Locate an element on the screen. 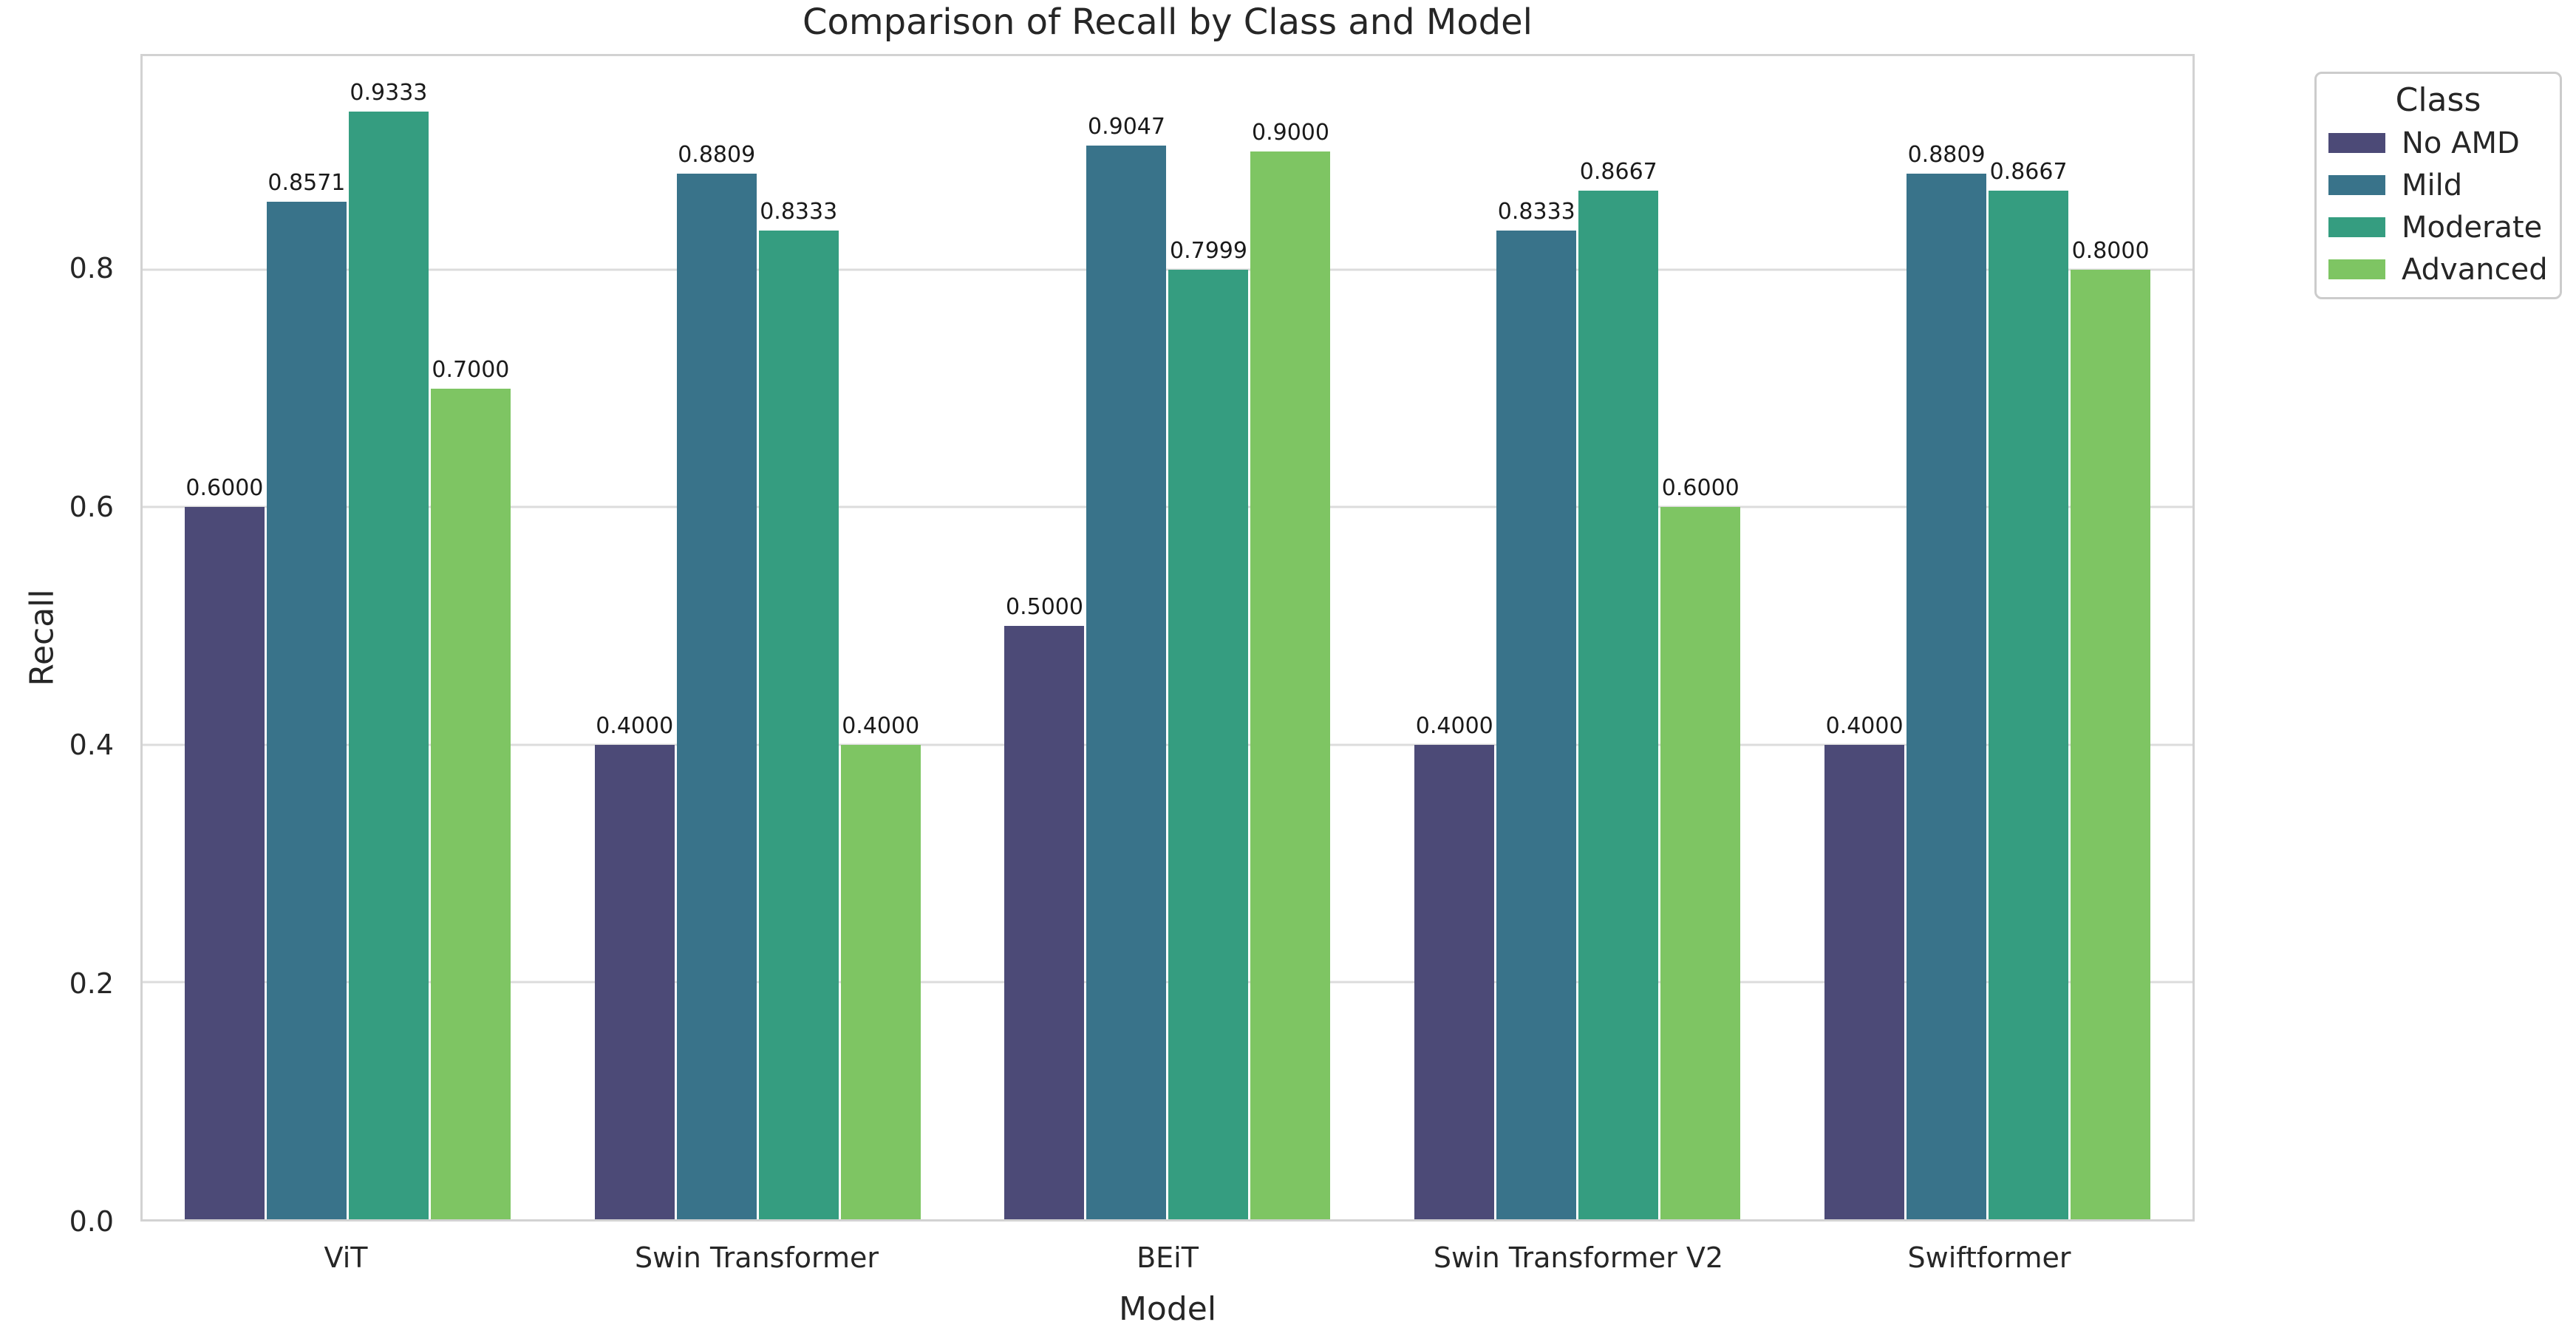 This screenshot has height=1339, width=2576. x-tick-label-swiftformer: Swiftformer is located at coordinates (1989, 1257).